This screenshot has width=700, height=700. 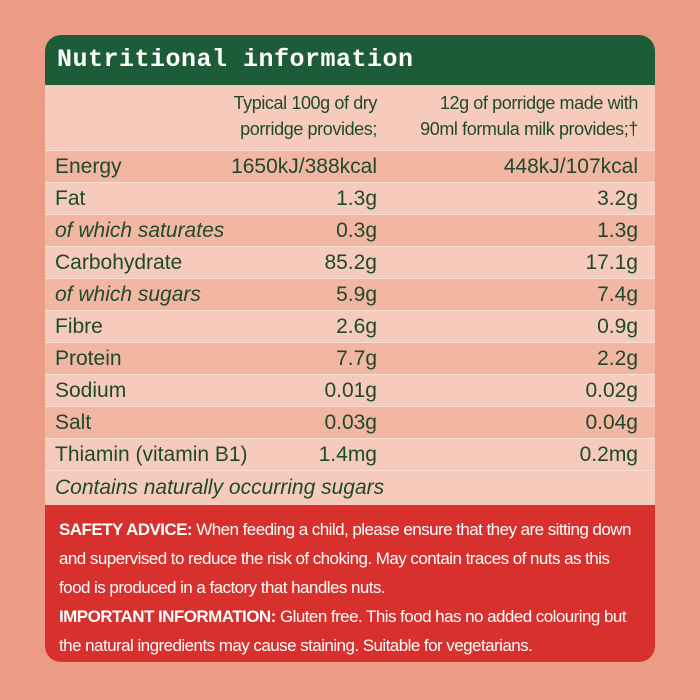 I want to click on cell-value: 3.2g, so click(x=617, y=198).